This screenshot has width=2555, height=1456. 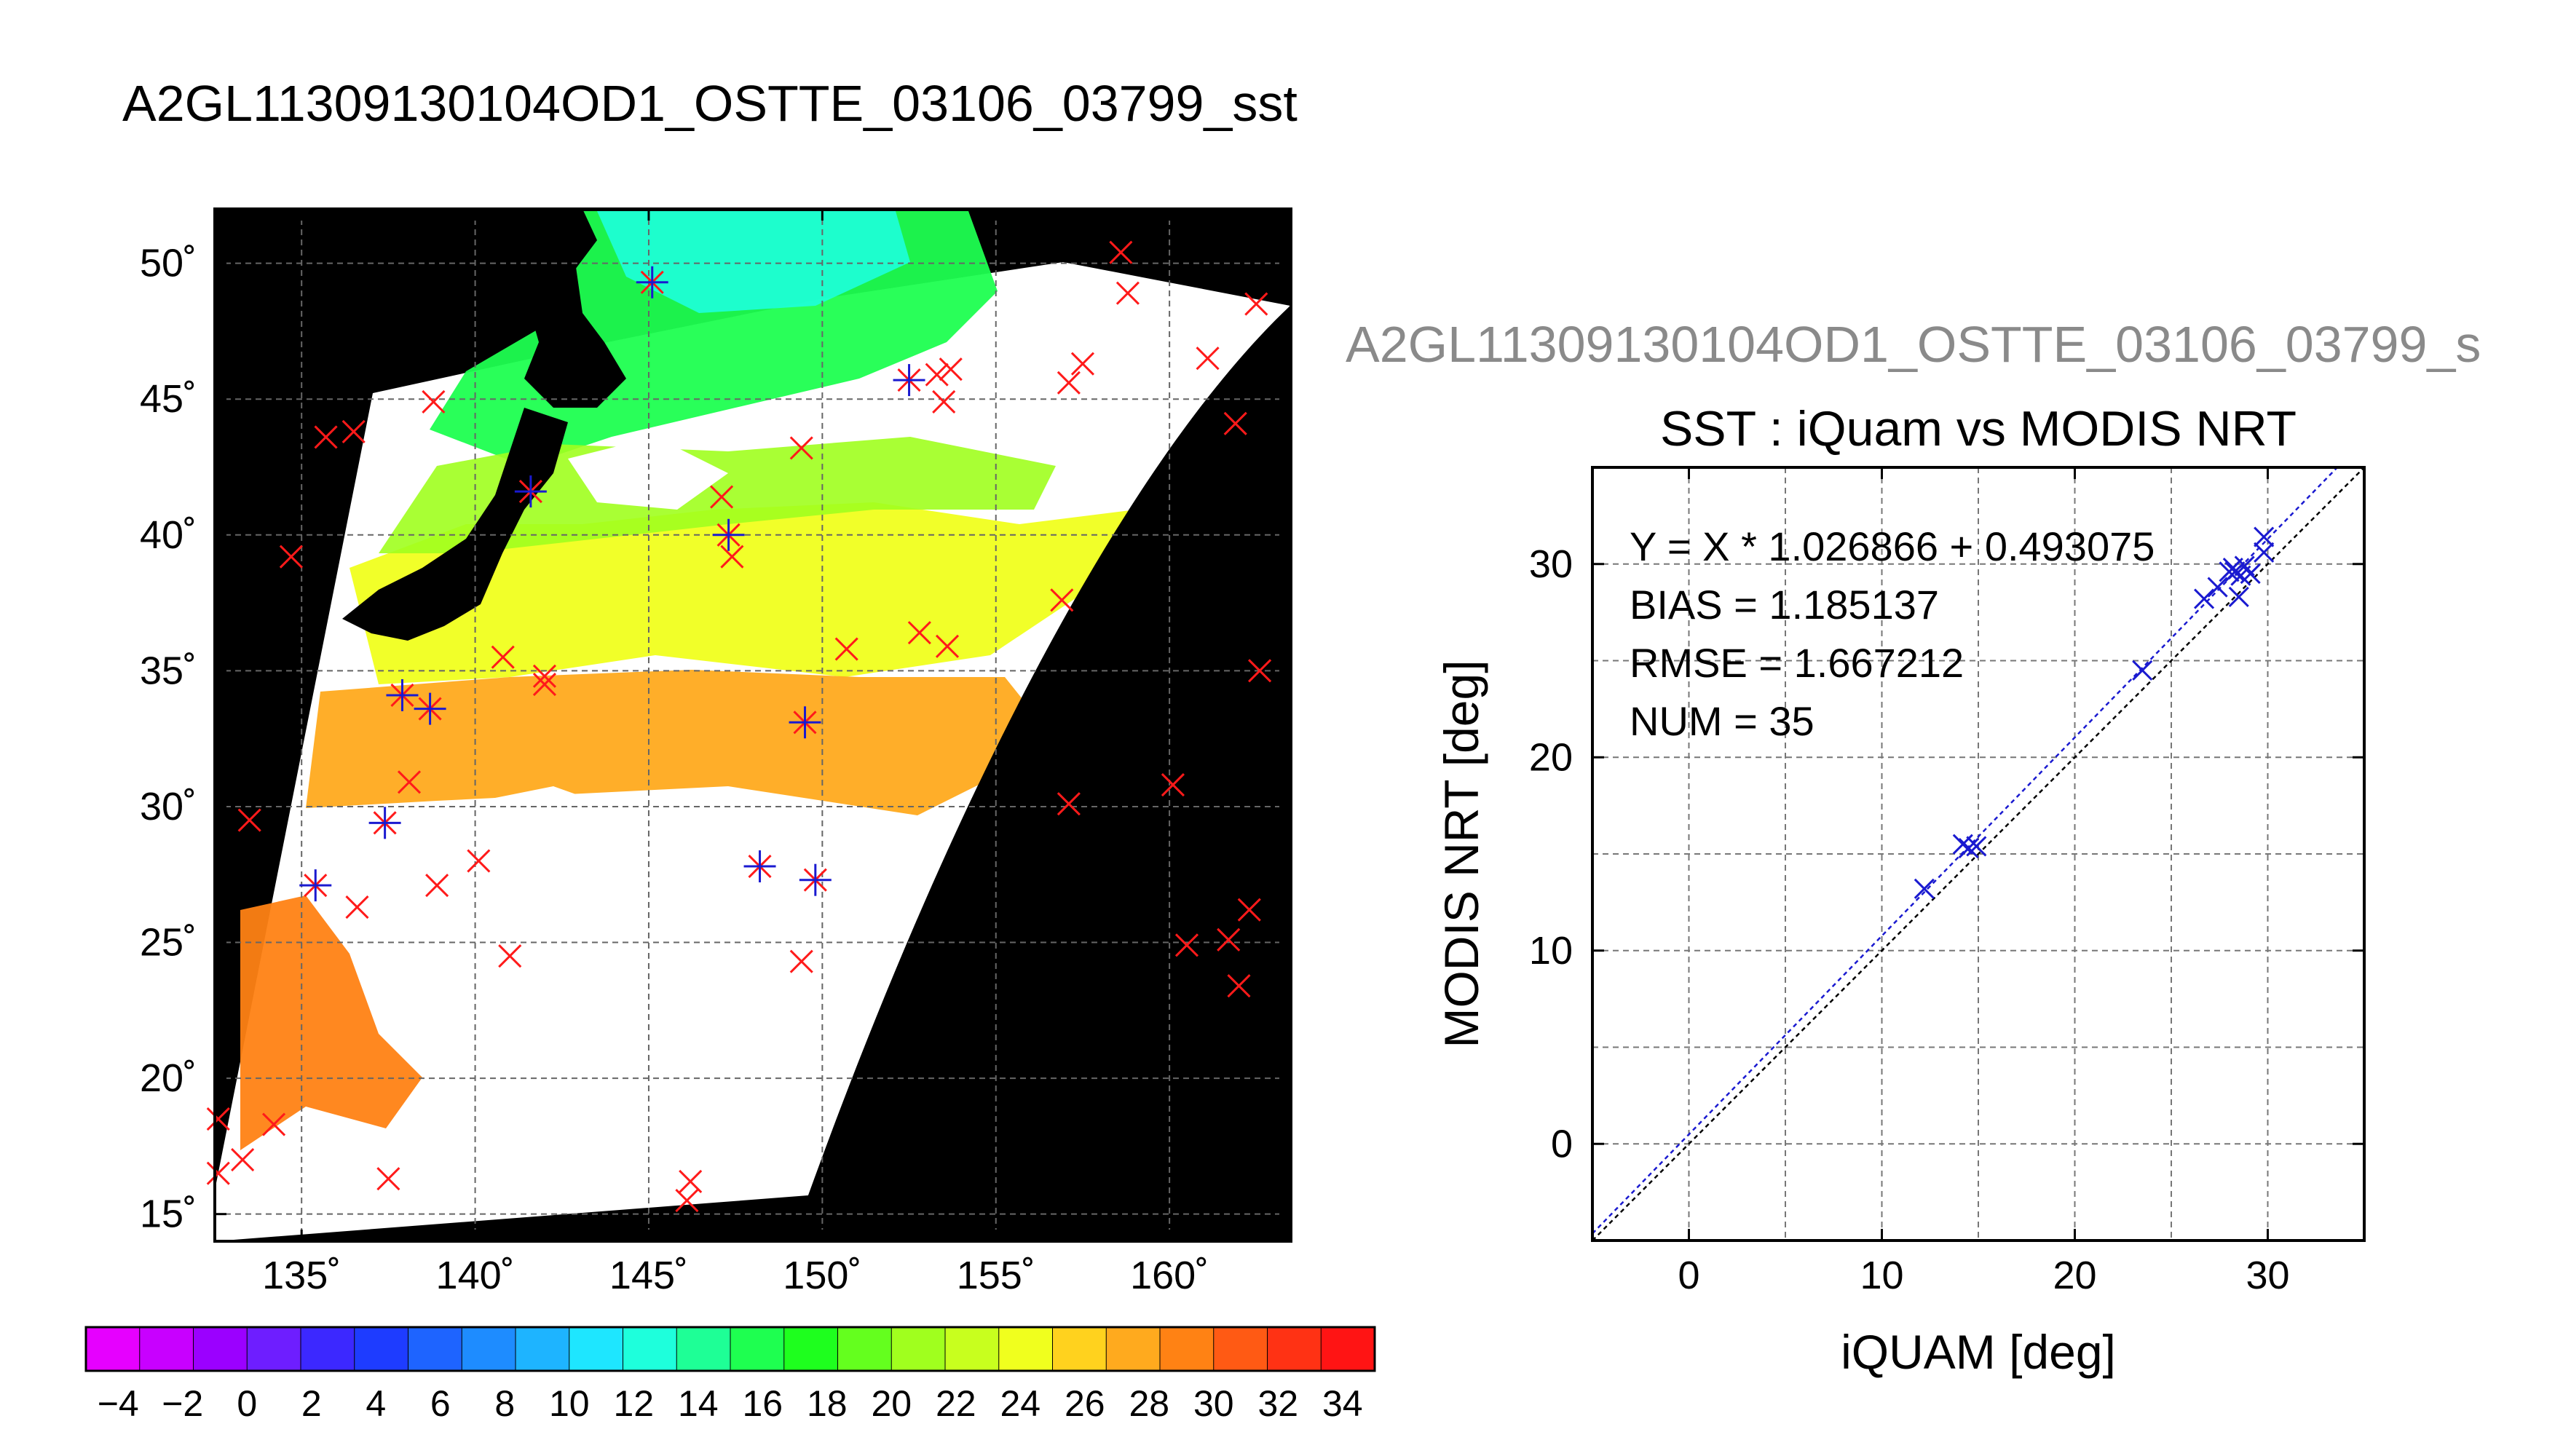 What do you see at coordinates (762, 1403) in the screenshot?
I see `colorbar-tick-label: 16` at bounding box center [762, 1403].